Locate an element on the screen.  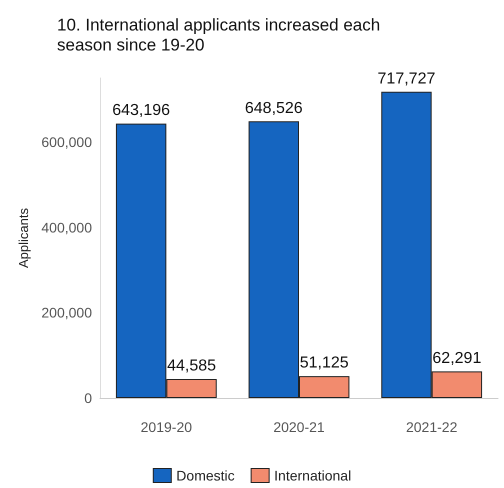
x-tick-label: 2020-21 is located at coordinates (299, 427).